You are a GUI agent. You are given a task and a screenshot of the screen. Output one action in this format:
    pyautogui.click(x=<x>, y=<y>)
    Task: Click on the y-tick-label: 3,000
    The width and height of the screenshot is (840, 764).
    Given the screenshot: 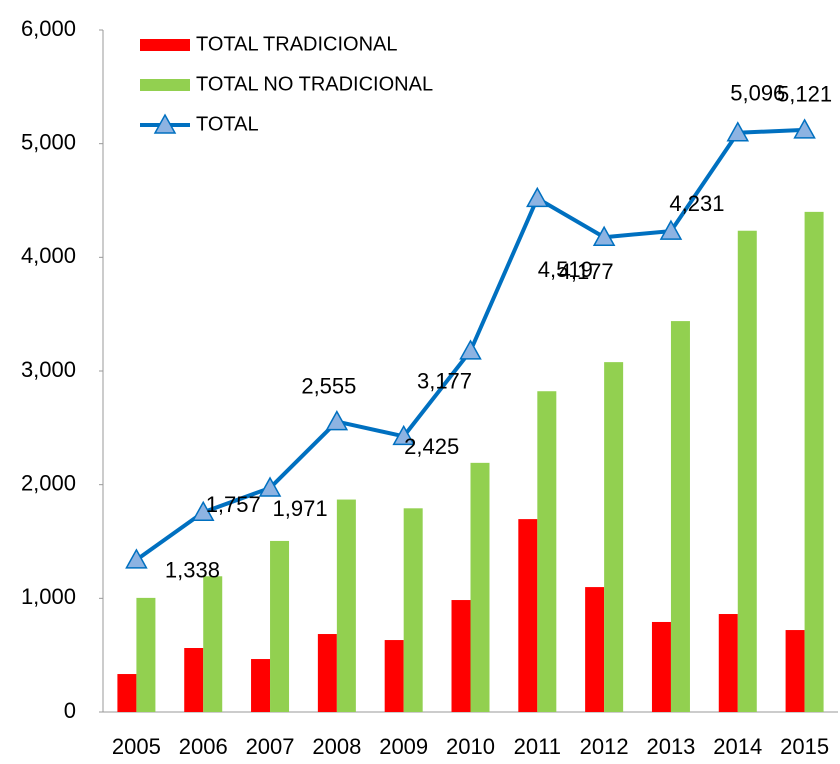 What is the action you would take?
    pyautogui.click(x=48, y=369)
    